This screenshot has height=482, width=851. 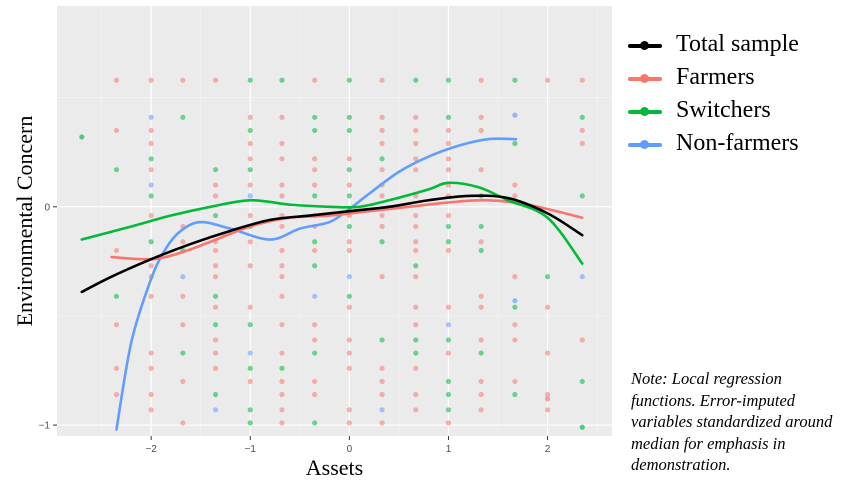 I want to click on series-line-farmers, so click(x=347, y=229).